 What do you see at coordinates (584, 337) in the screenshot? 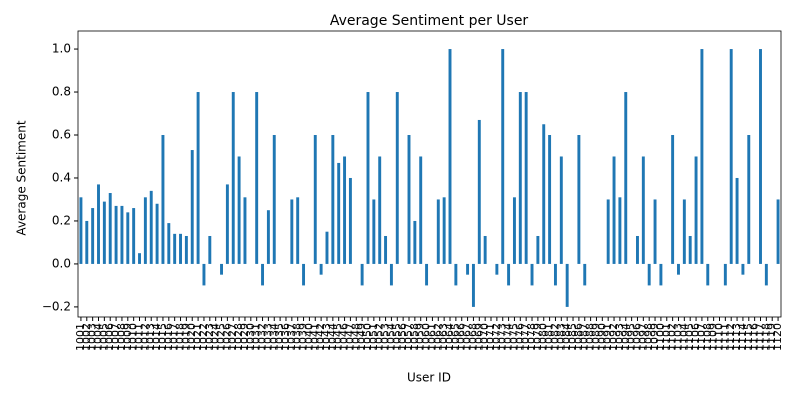
I see `x-tick-label: 1087` at bounding box center [584, 337].